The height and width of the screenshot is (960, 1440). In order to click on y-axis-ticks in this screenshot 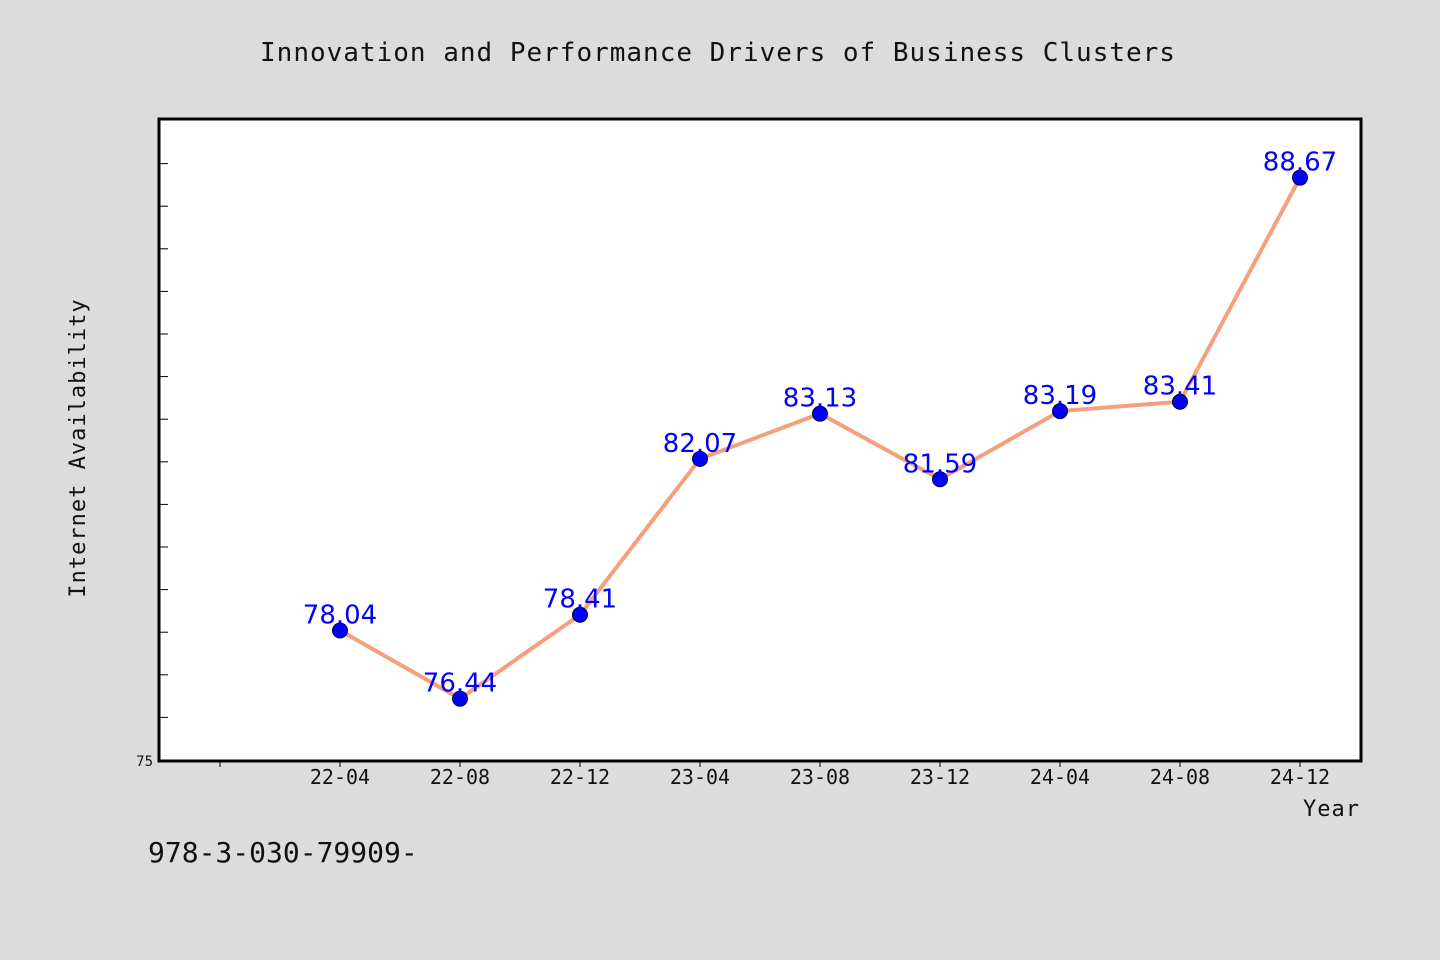, I will do `click(164, 440)`.